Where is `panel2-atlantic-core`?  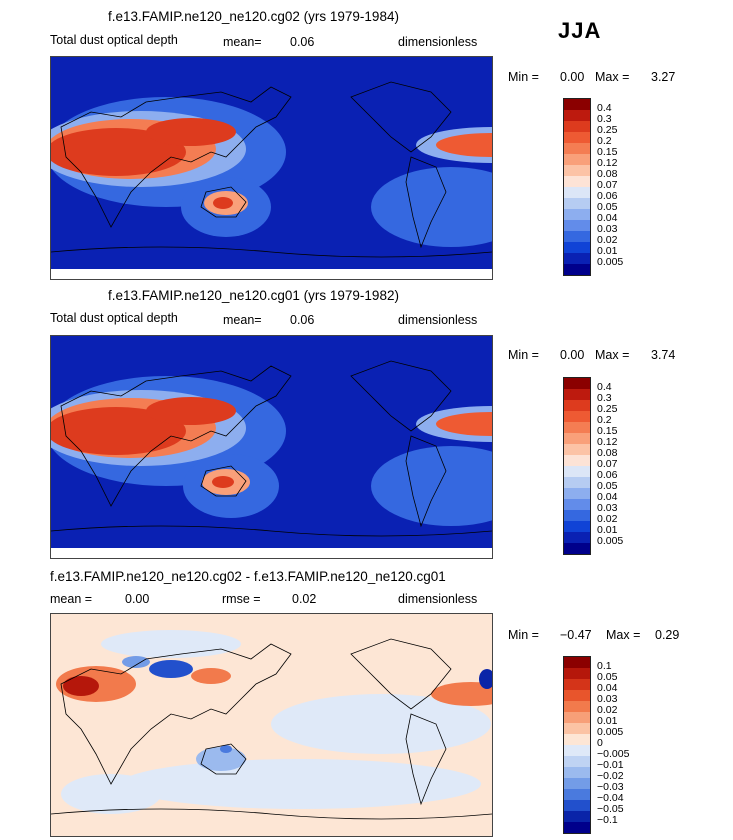
panel2-atlantic-core is located at coordinates (464, 424).